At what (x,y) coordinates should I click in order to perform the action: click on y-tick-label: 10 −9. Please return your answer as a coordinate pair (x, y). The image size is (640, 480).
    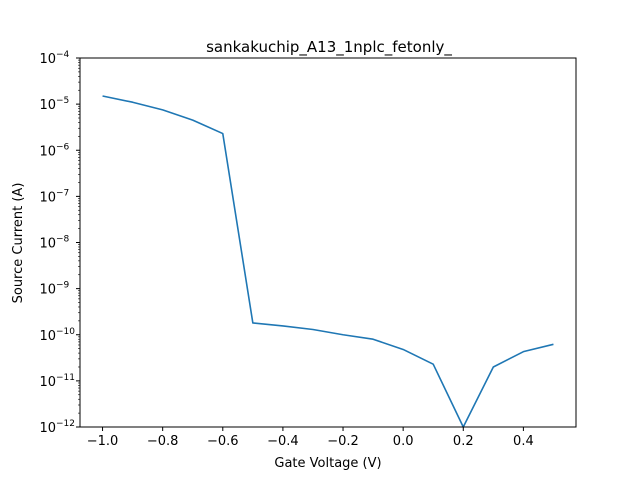
    Looking at the image, I should click on (54, 289).